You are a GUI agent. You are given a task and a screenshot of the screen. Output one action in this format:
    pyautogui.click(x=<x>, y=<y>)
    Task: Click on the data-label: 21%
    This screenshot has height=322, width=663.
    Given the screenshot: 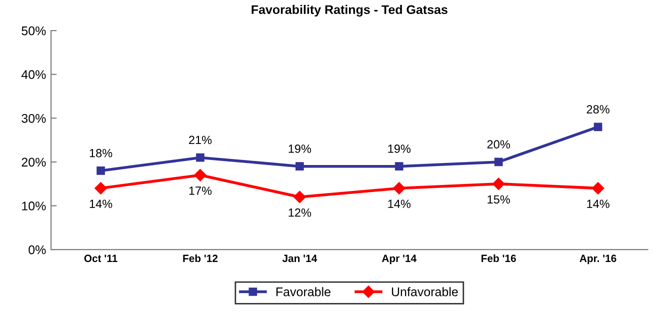 What is the action you would take?
    pyautogui.click(x=200, y=140)
    